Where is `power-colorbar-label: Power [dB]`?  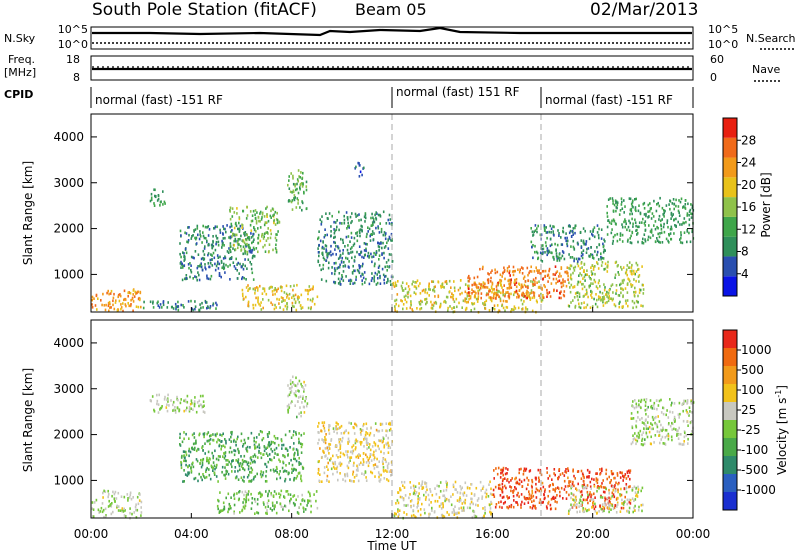
power-colorbar-label: Power [dB] is located at coordinates (766, 204).